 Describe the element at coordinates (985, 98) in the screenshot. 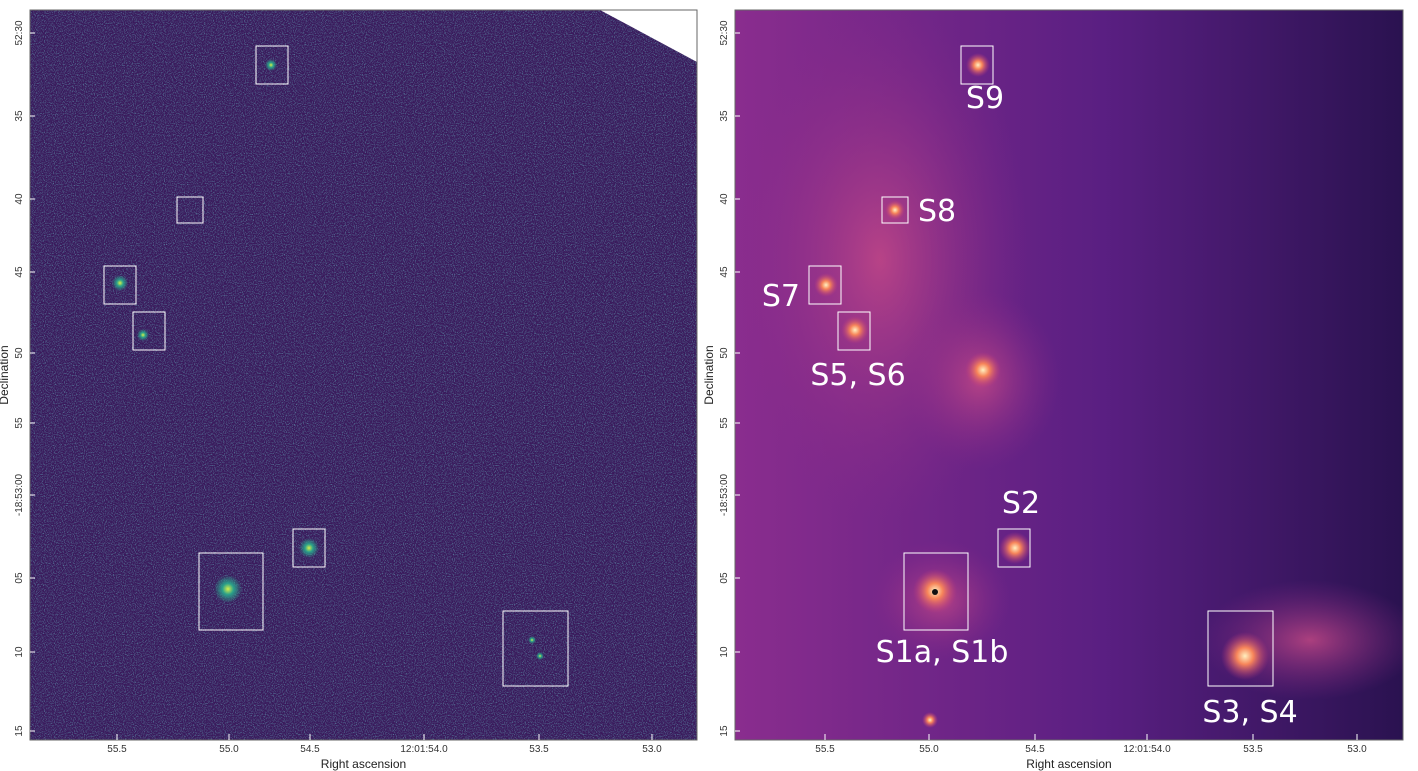

I see `region-label: S9` at that location.